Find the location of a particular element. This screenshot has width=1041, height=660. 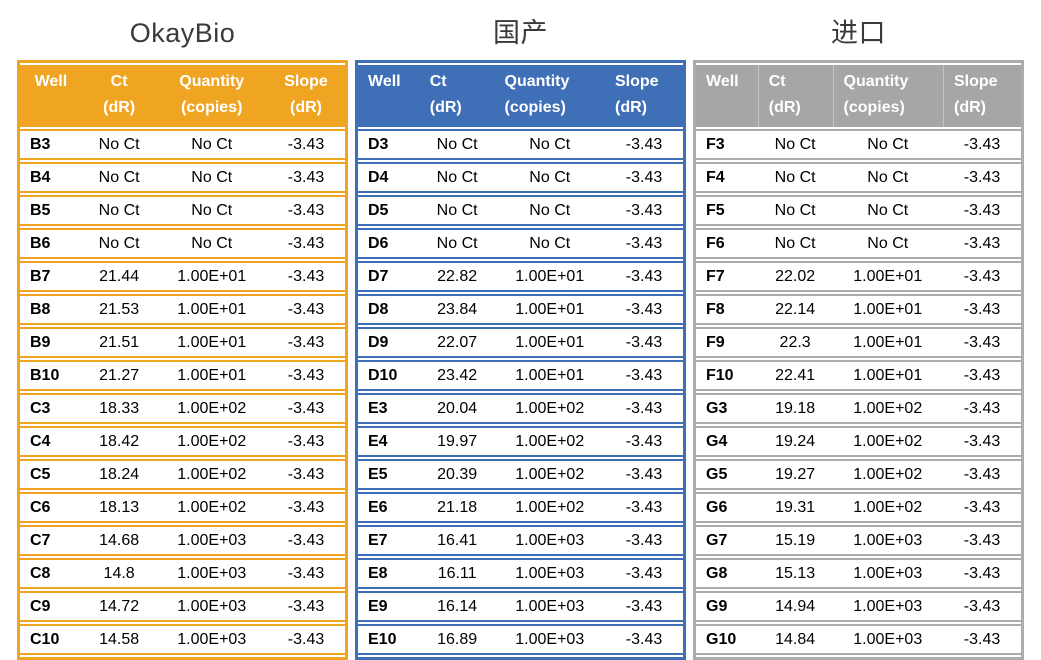

ct-cell: 21.51 is located at coordinates (119, 342).